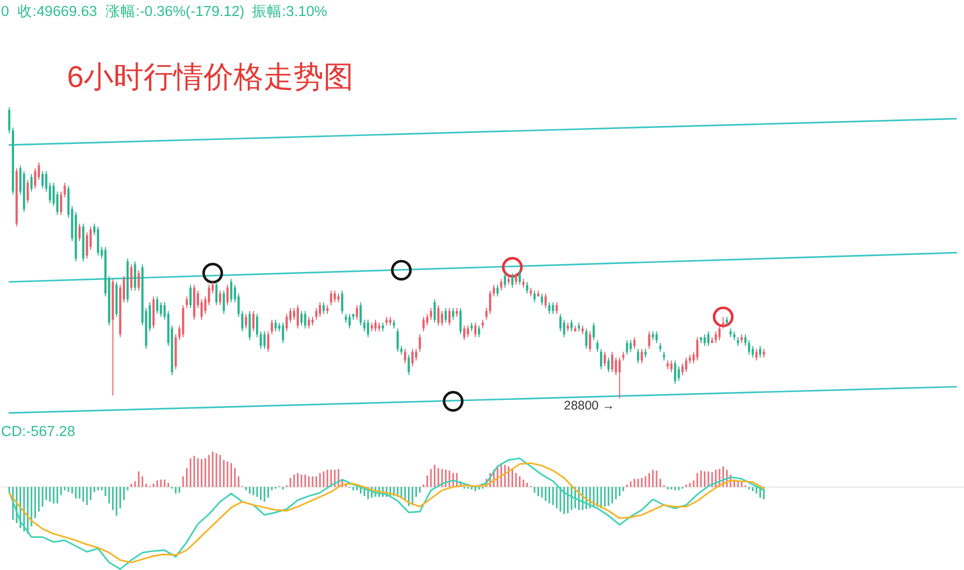 This screenshot has width=964, height=570. Describe the element at coordinates (58, 12) in the screenshot. I see `text: 收:49669.63` at that location.